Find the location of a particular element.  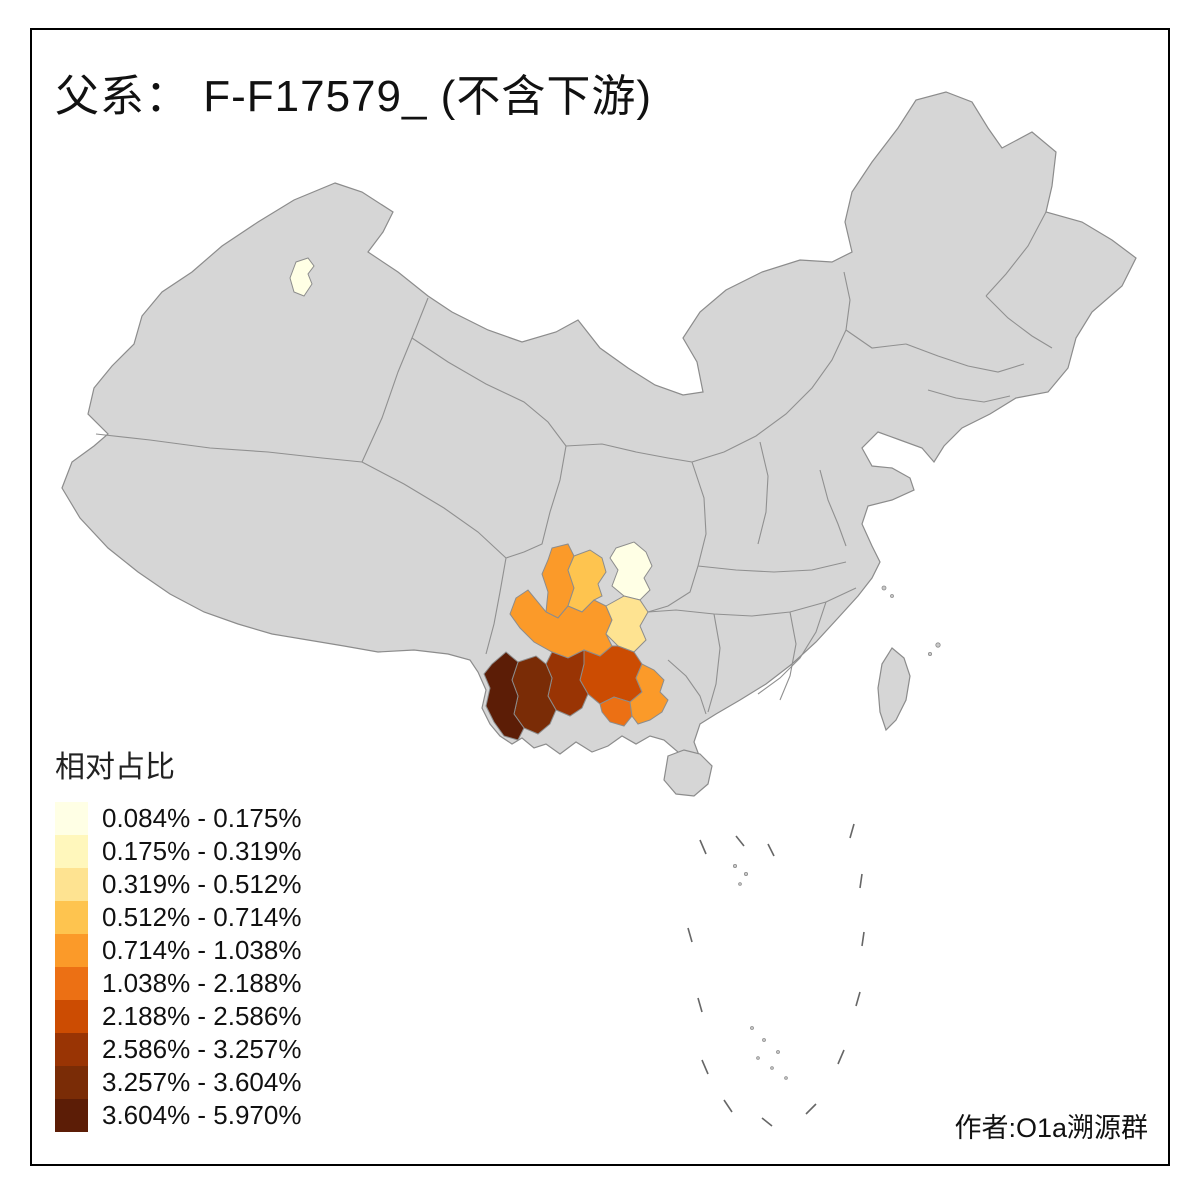

author-credit: 作者:O1a溯源群 is located at coordinates (1051, 1128).